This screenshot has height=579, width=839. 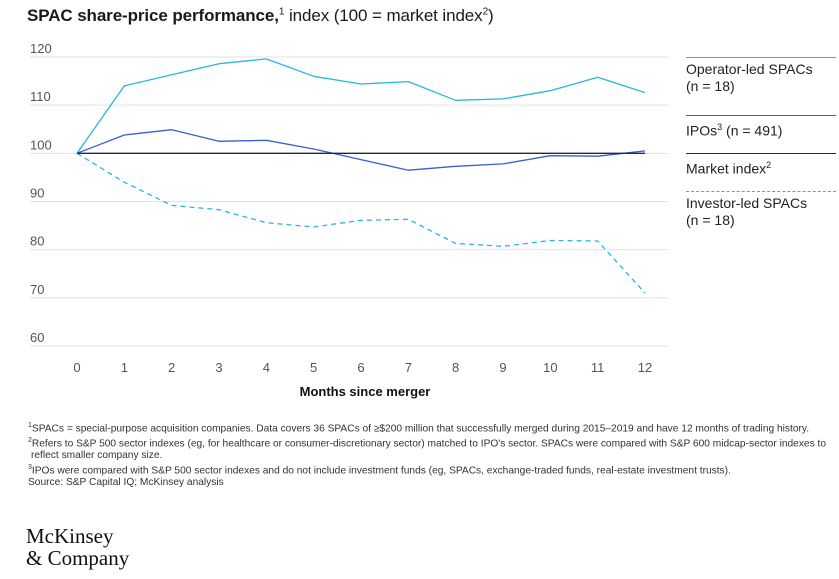 I want to click on legend-line-ipos, so click(x=761, y=115).